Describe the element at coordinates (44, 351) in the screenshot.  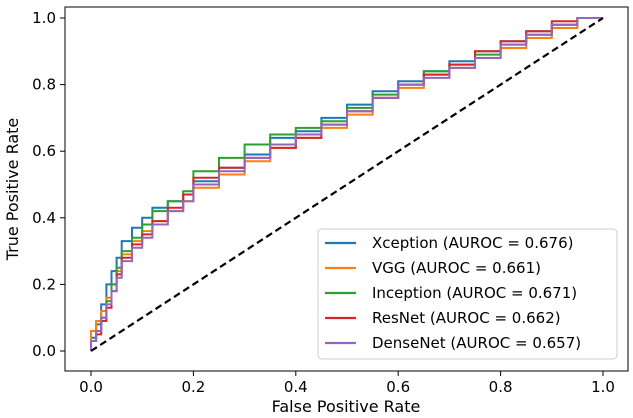
I see `y-tick-label: 0.0` at that location.